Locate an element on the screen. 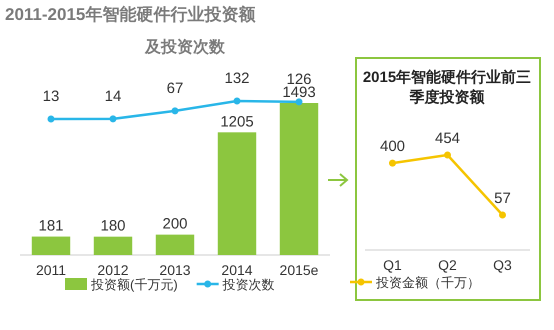  data-label: 400 is located at coordinates (393, 147).